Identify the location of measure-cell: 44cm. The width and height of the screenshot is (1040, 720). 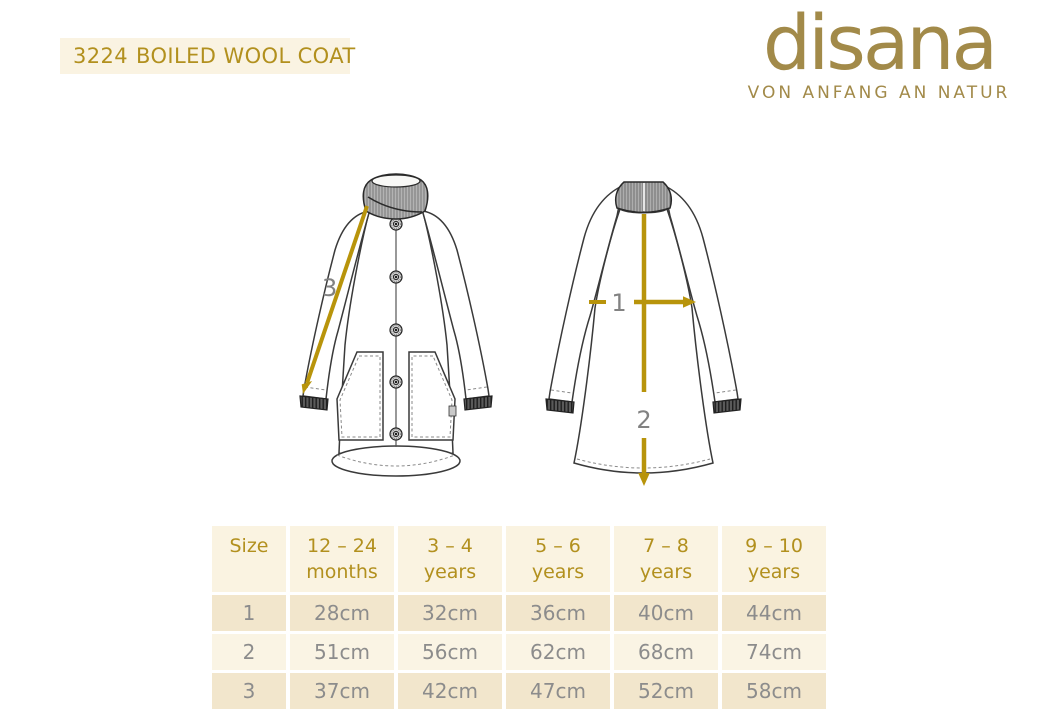
(774, 613).